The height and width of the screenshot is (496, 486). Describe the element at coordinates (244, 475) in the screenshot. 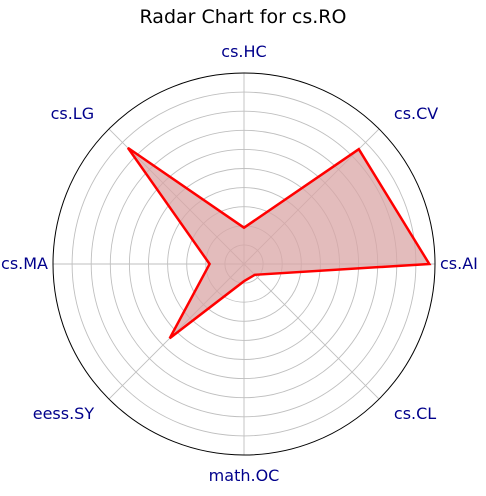

I see `axis-label-math-oc: math.OC` at that location.